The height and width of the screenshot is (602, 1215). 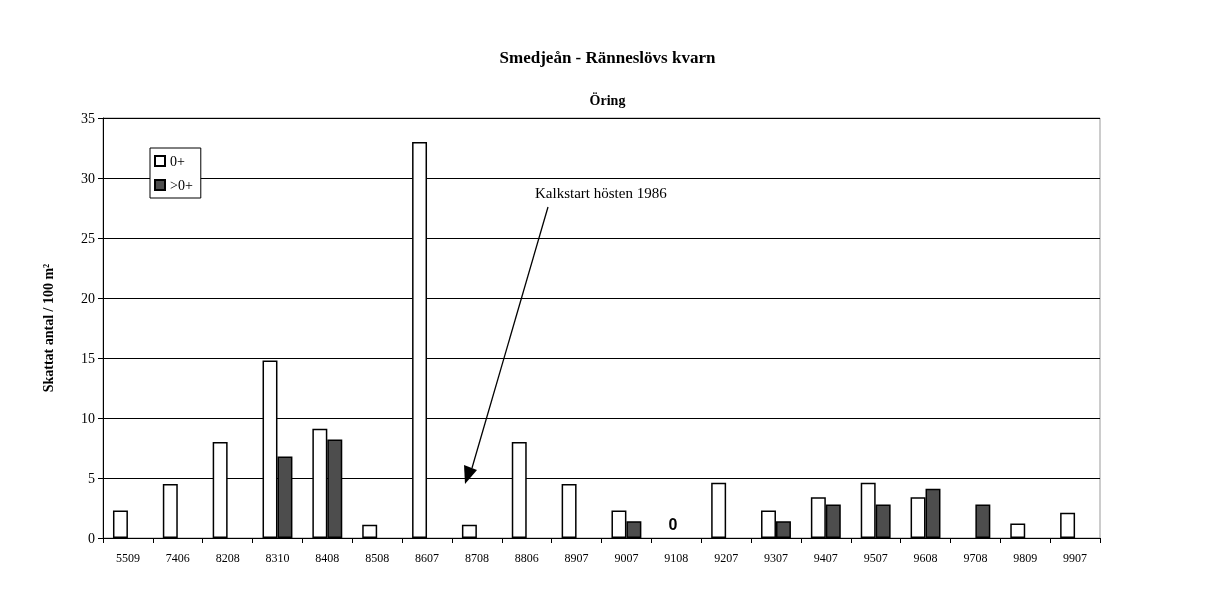 I want to click on chart-title: Smedjeån - Ränneslövs kvarn, so click(x=607, y=57).